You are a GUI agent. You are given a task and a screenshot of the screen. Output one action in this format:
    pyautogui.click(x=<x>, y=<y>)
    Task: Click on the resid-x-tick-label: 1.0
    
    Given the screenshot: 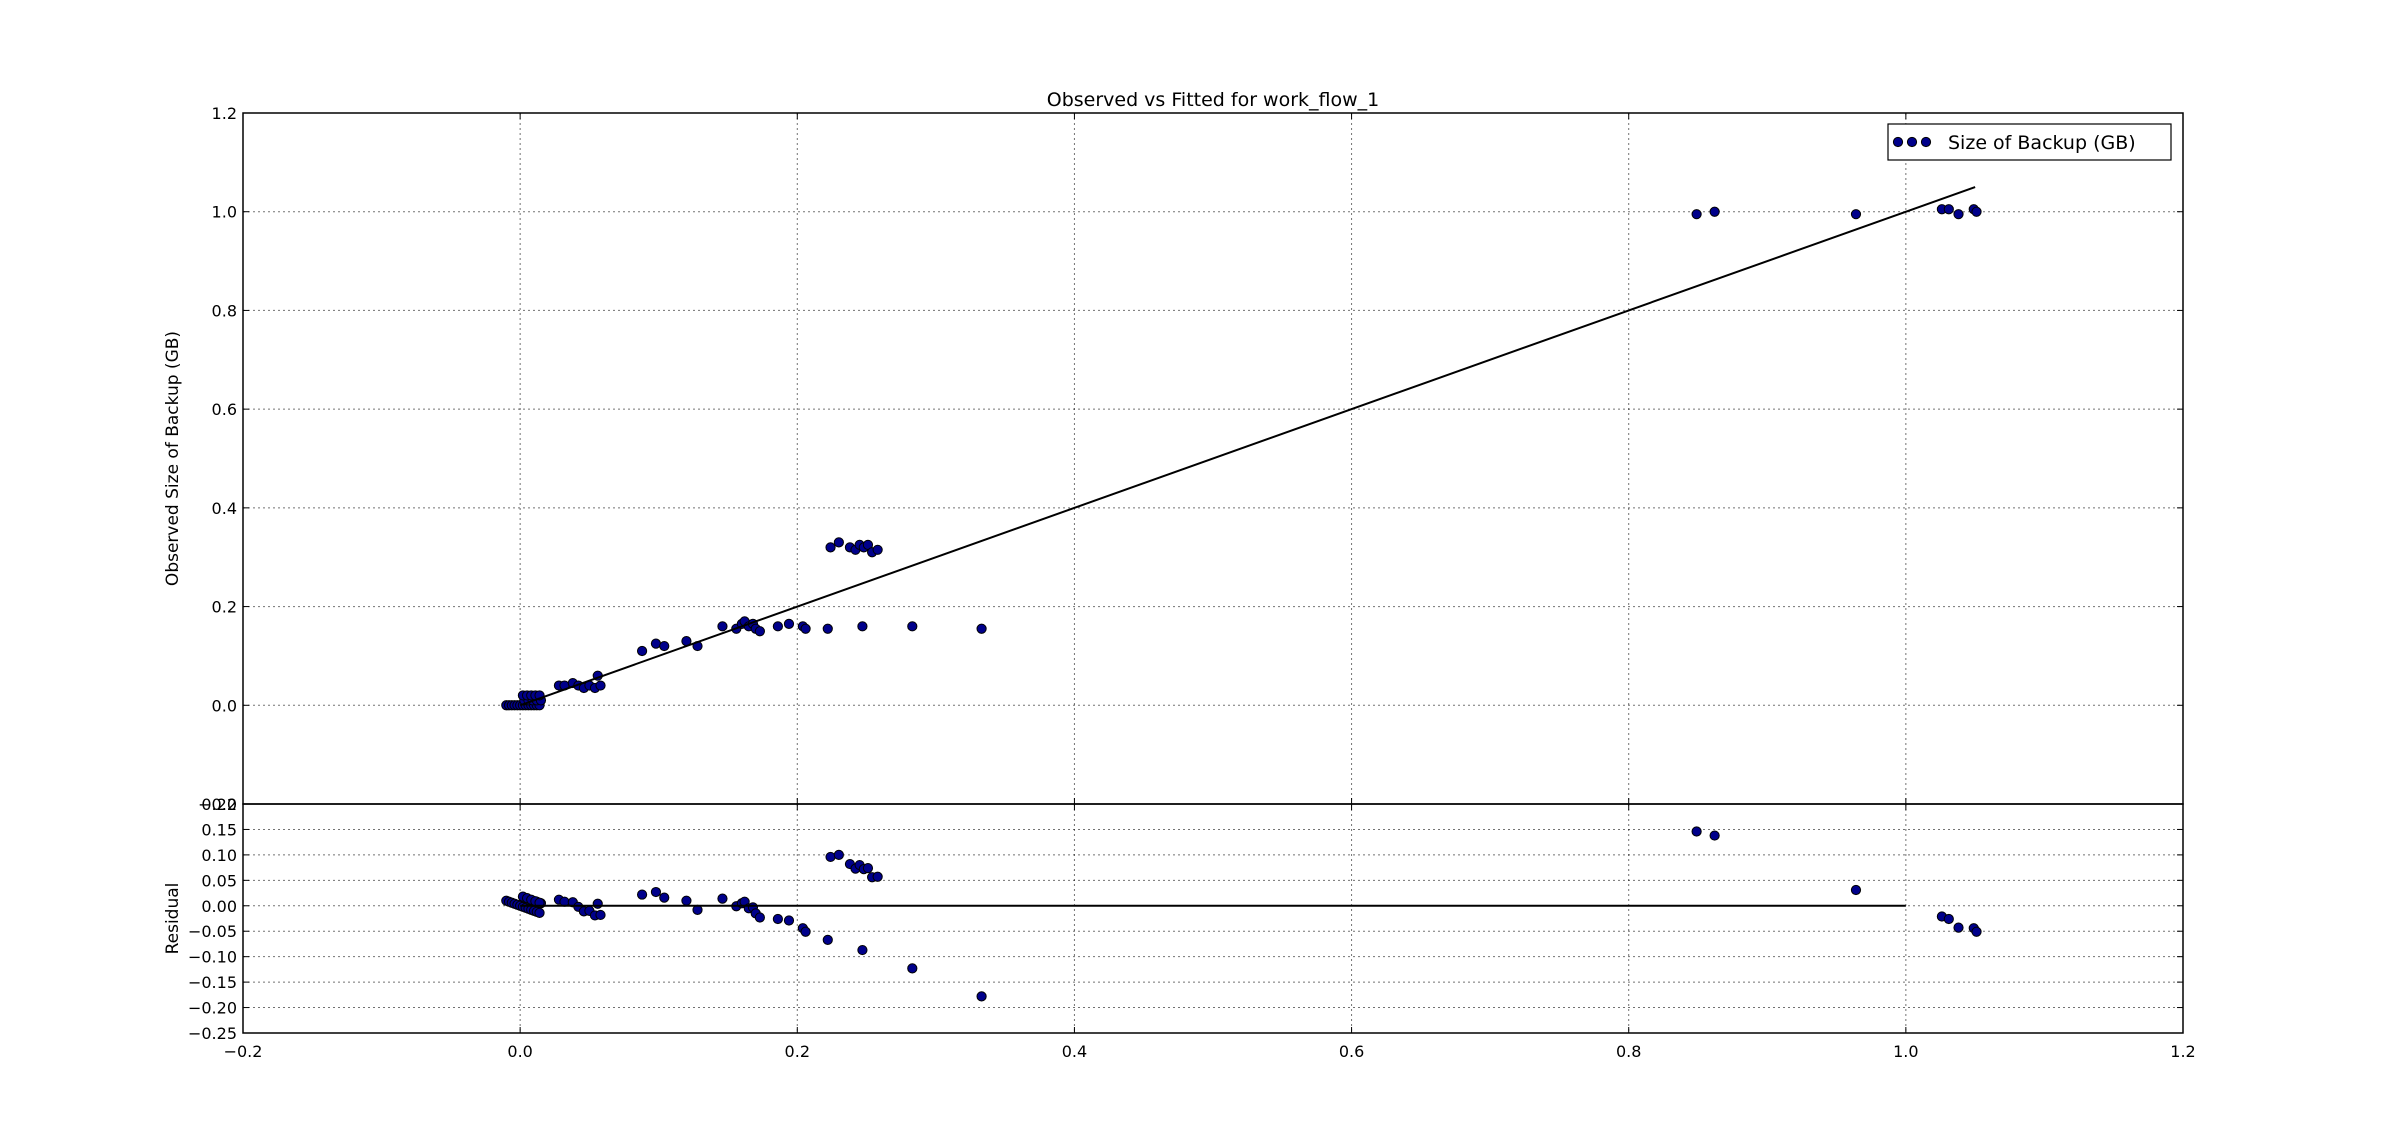 What is the action you would take?
    pyautogui.click(x=1905, y=1051)
    